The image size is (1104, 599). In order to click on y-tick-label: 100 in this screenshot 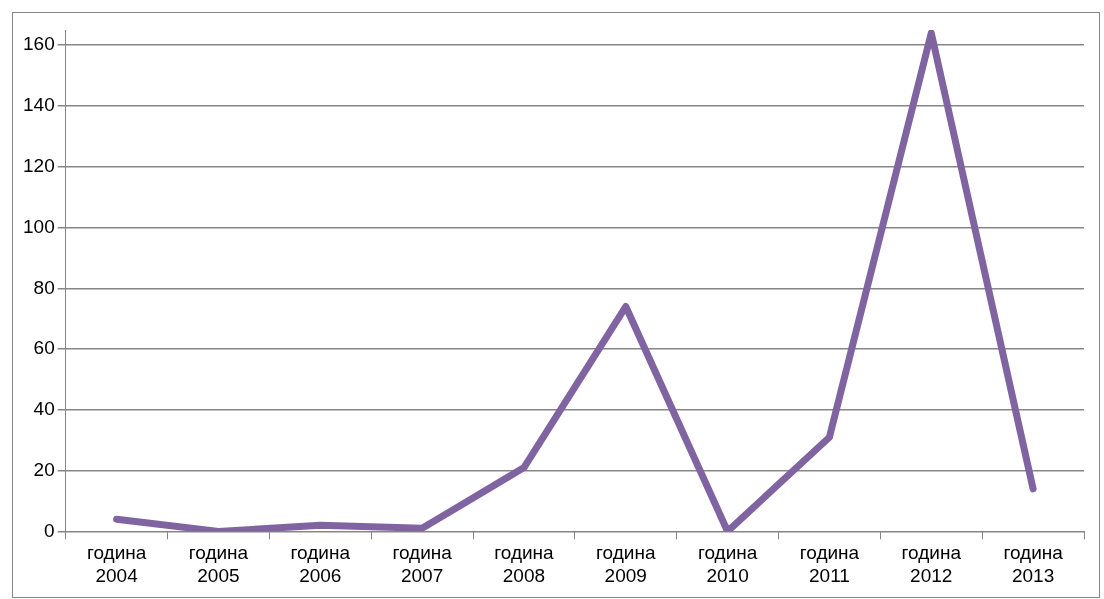, I will do `click(39, 226)`.